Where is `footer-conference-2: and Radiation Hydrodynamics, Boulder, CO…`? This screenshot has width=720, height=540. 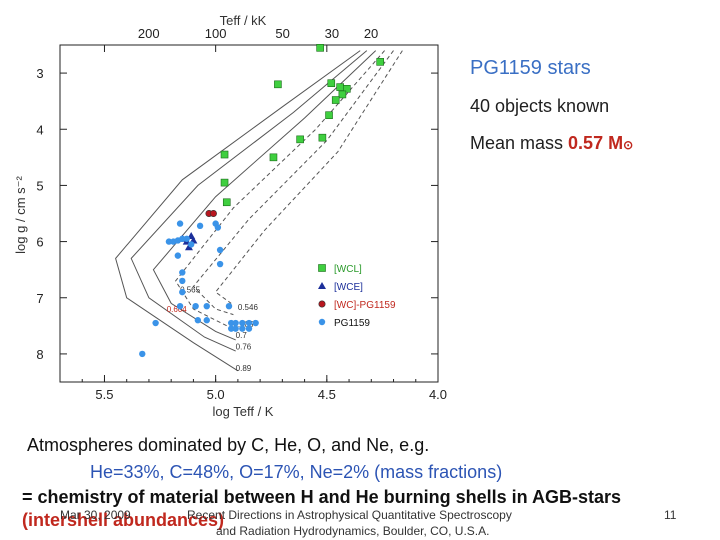 footer-conference-2: and Radiation Hydrodynamics, Boulder, CO… is located at coordinates (353, 531).